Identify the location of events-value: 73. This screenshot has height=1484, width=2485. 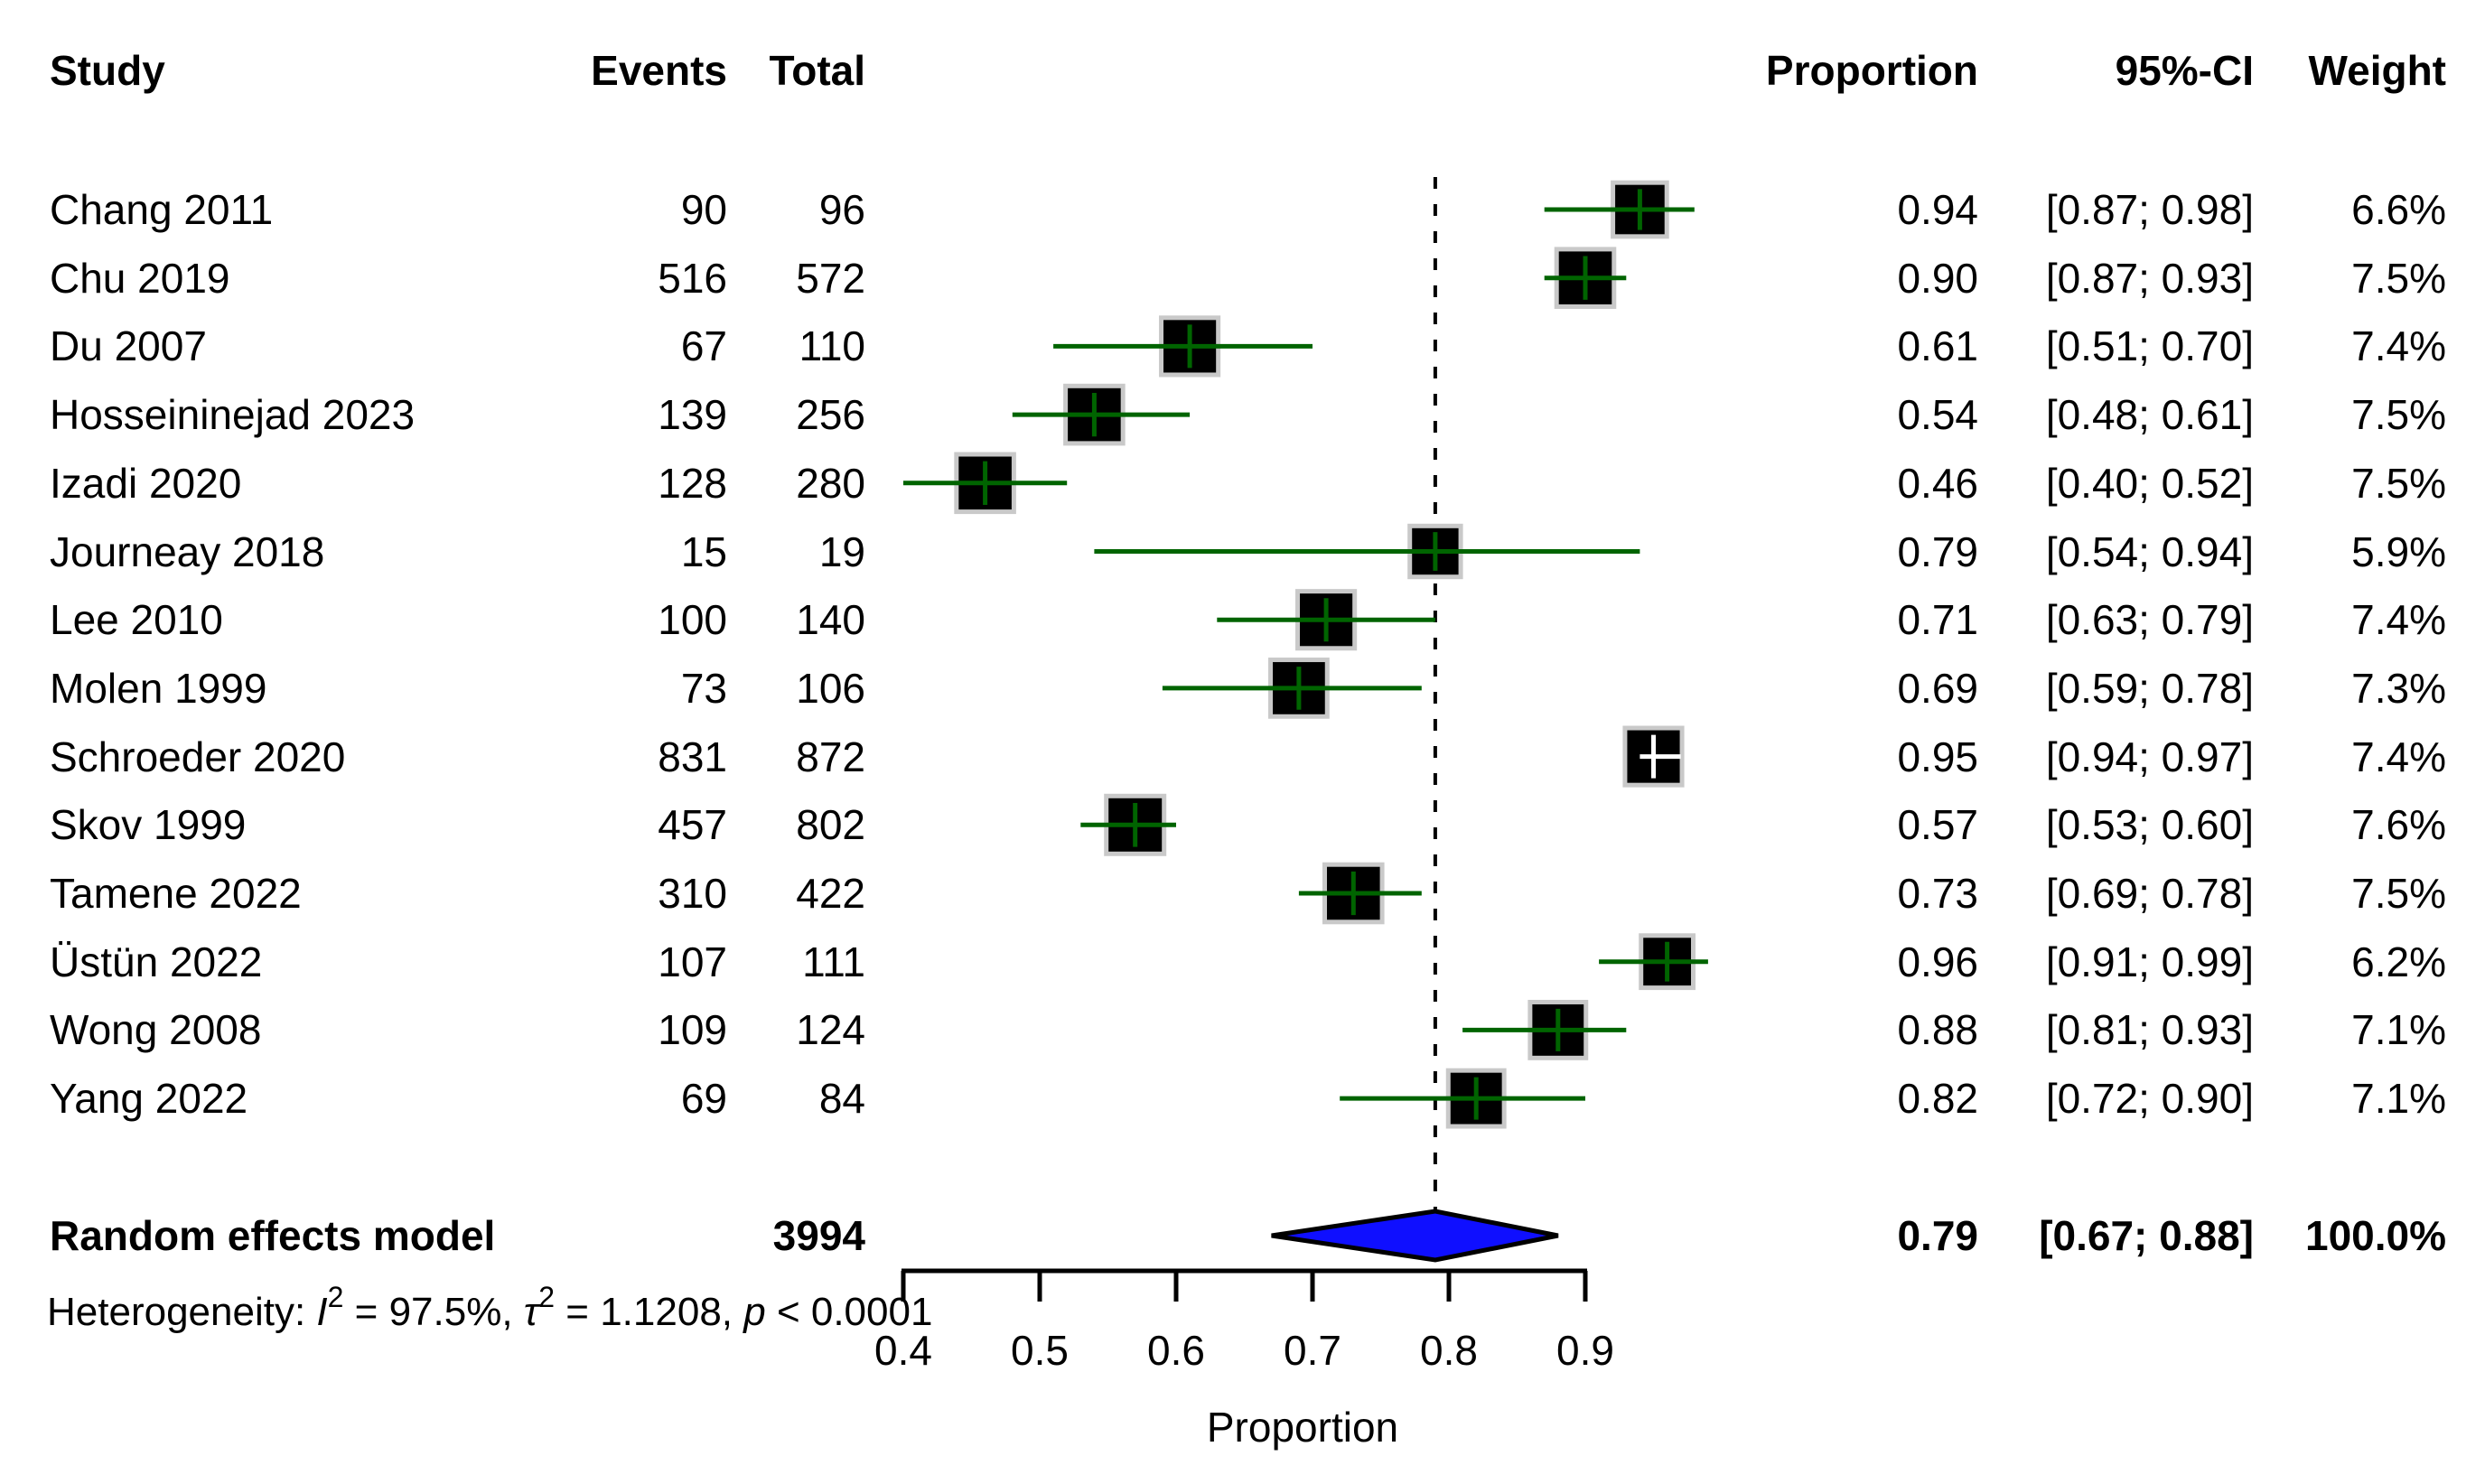
(704, 688).